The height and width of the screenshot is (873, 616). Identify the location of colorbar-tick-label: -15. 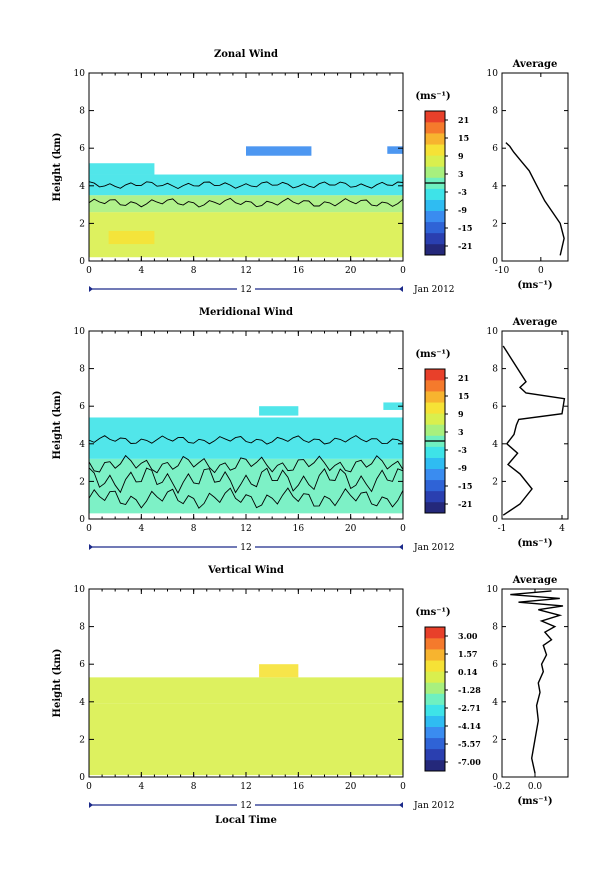
(465, 486).